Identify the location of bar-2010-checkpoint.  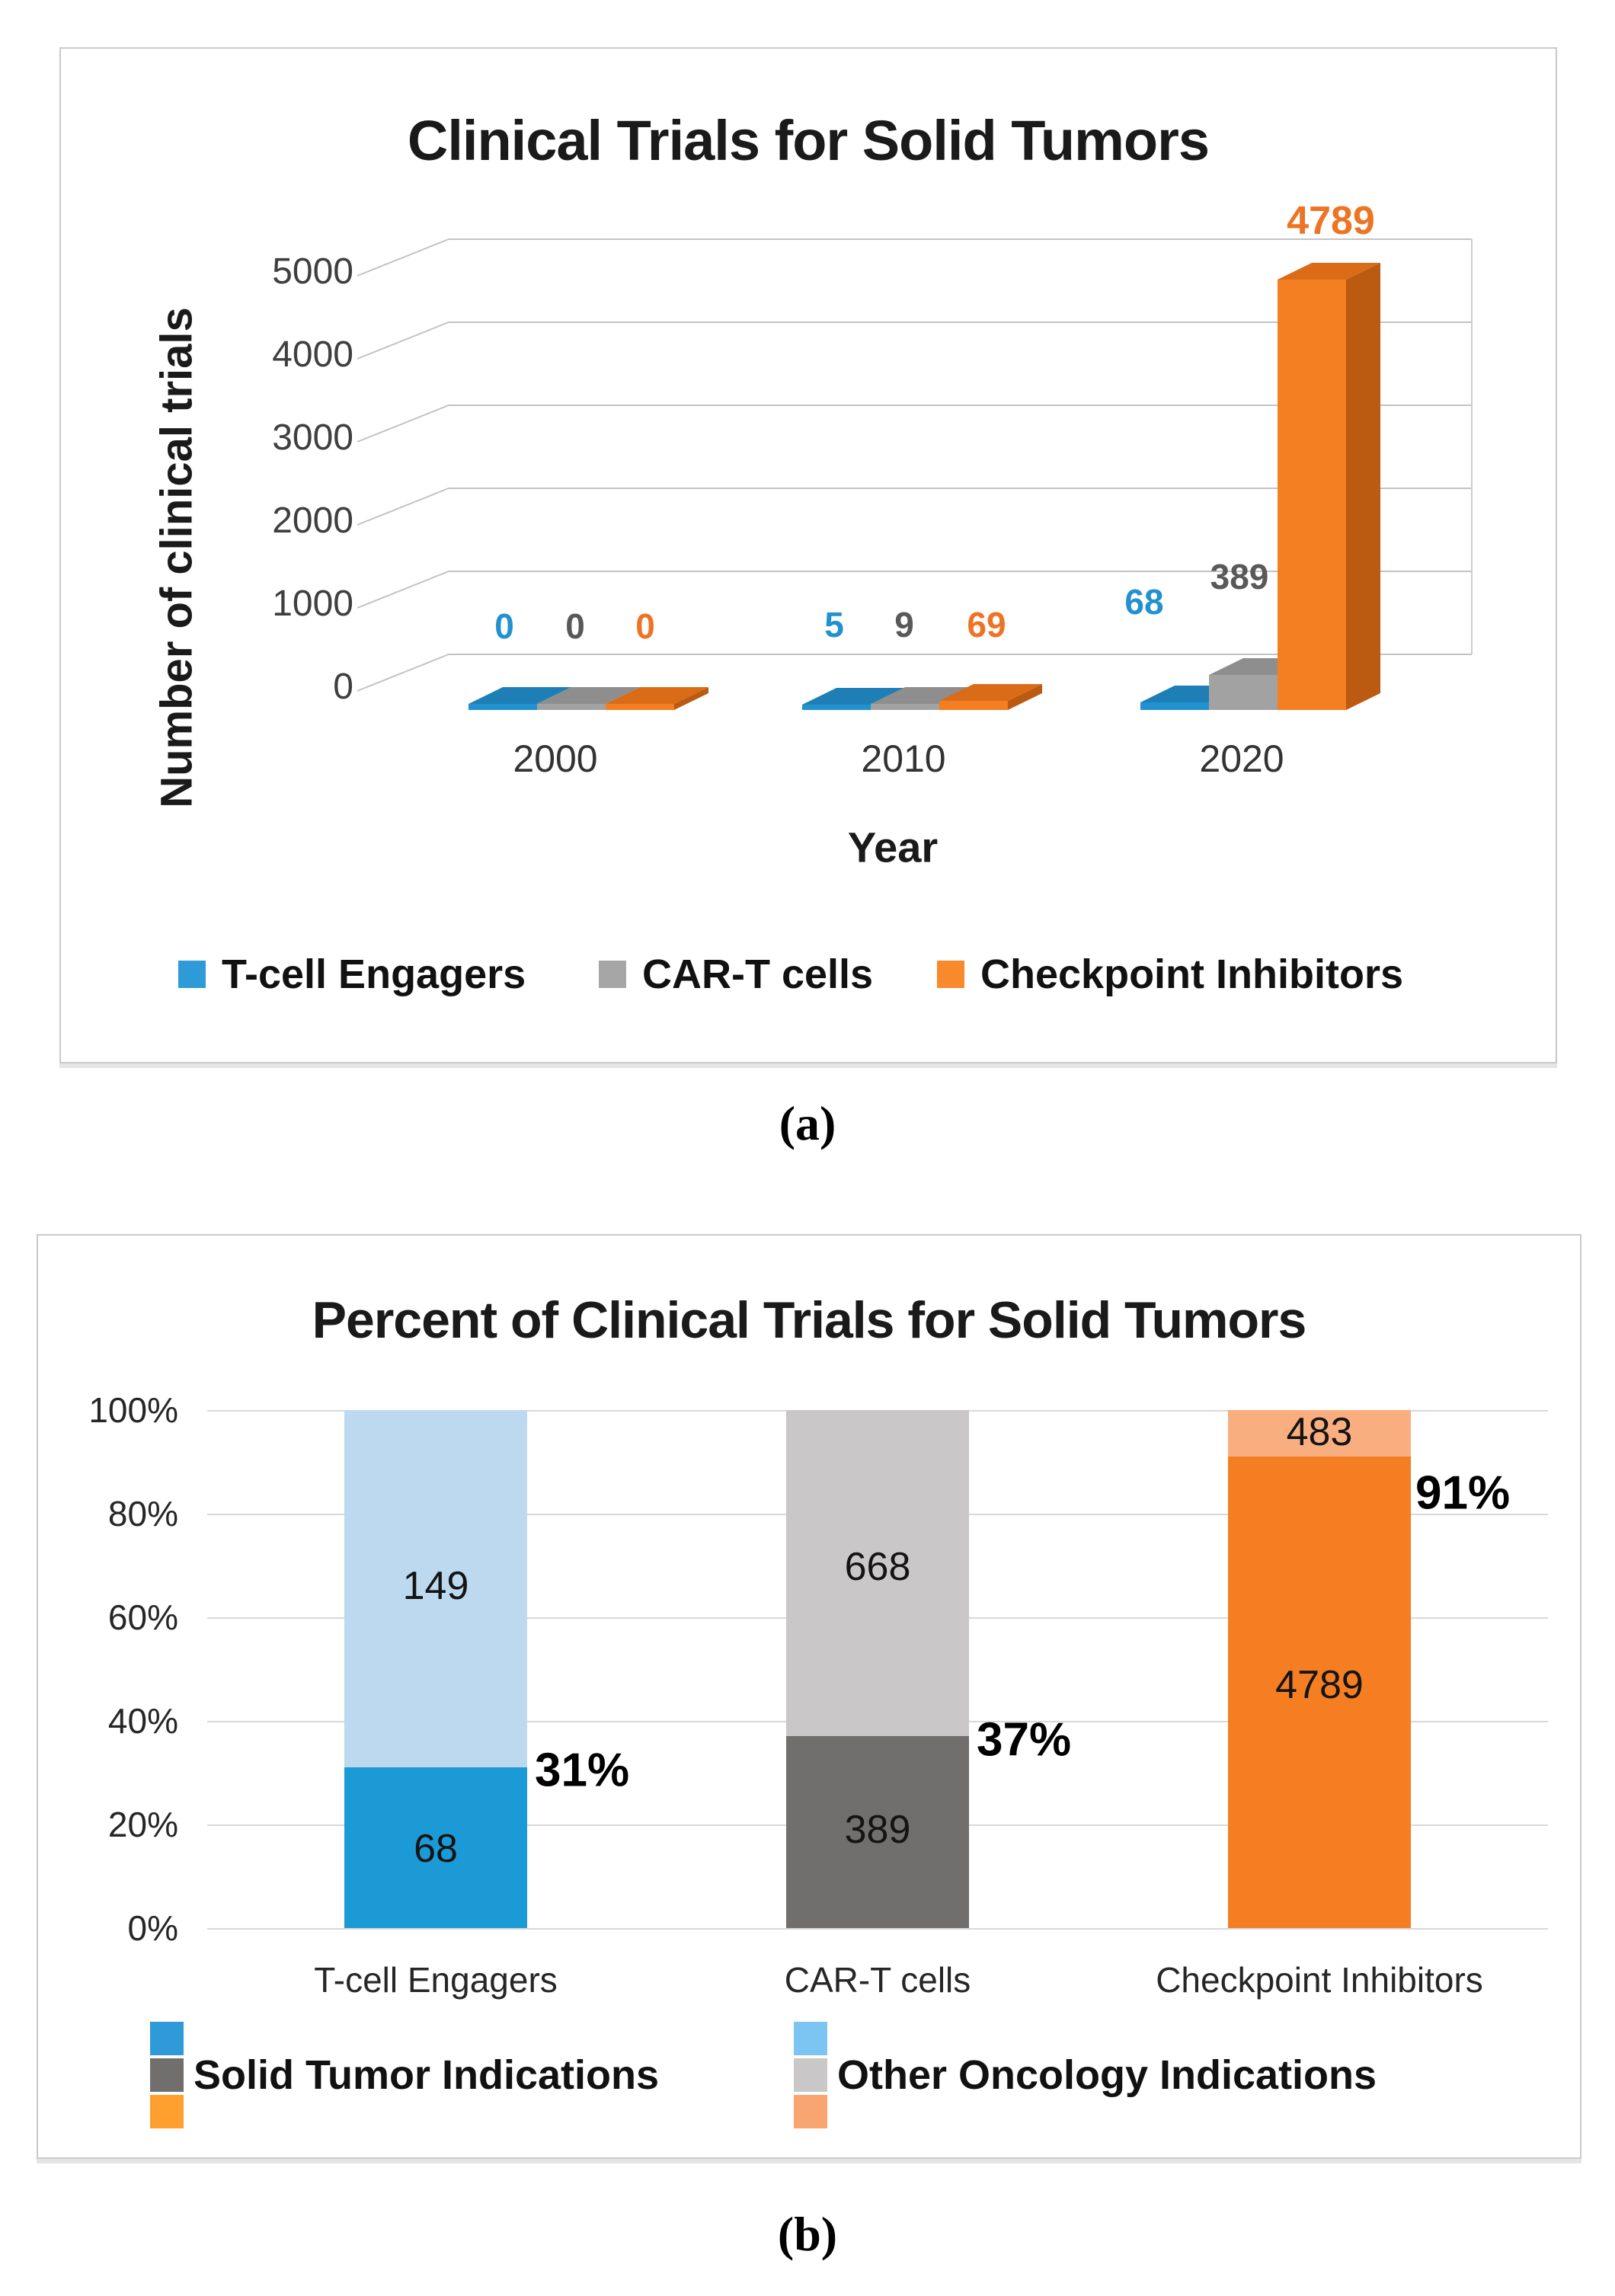
(990, 697).